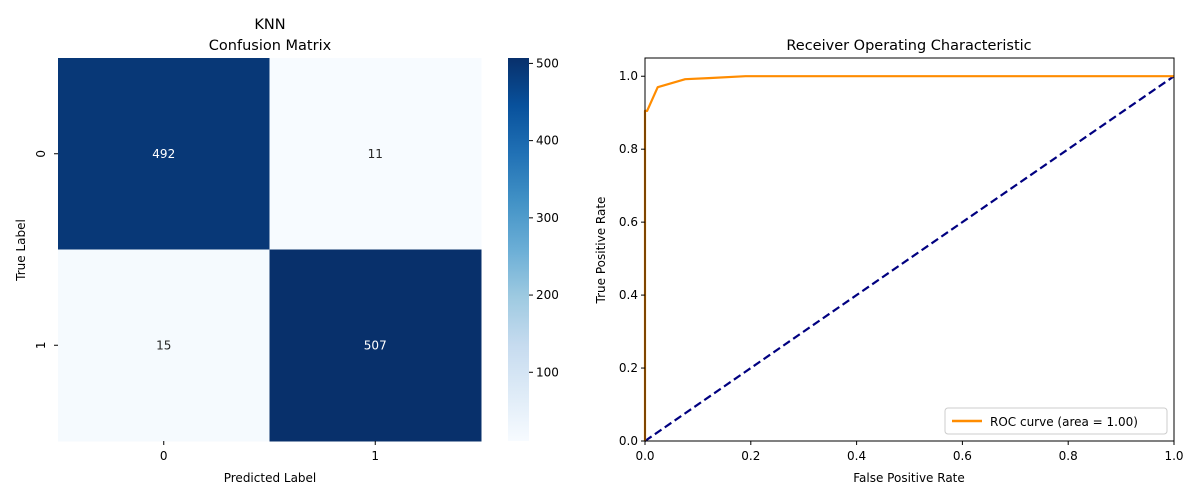 Image resolution: width=1200 pixels, height=500 pixels. I want to click on roc-y-tick-label: 0.6, so click(628, 222).